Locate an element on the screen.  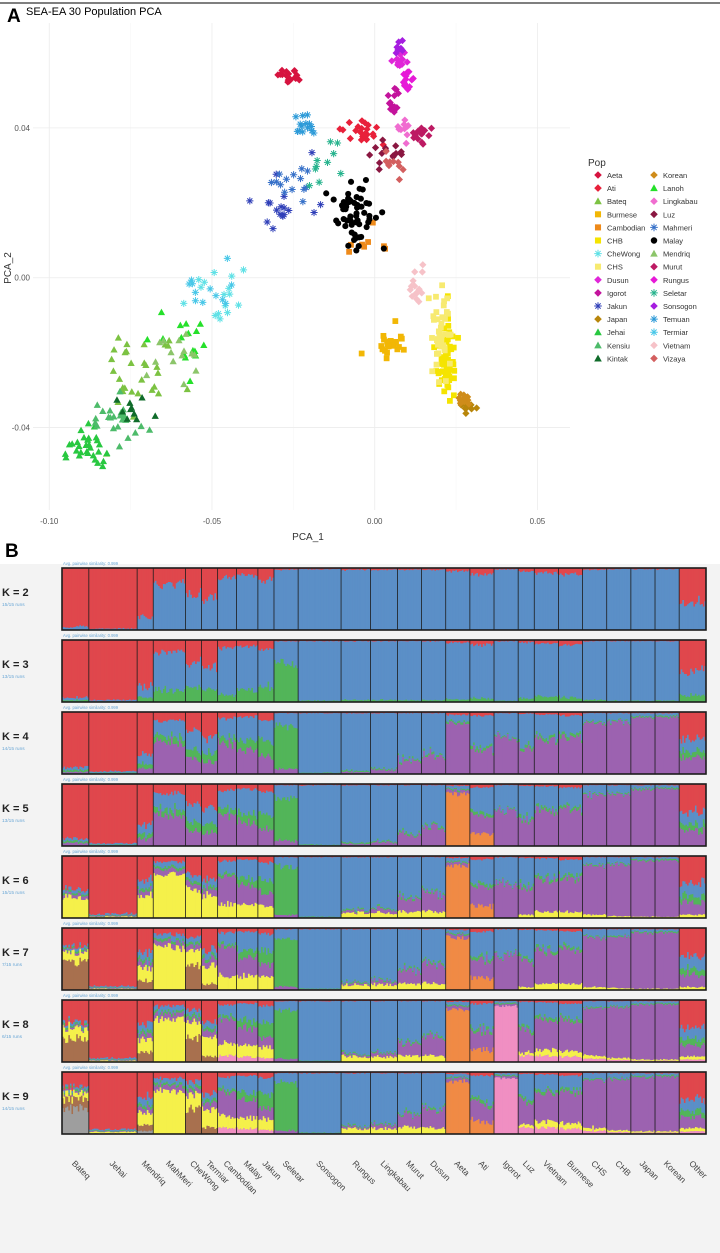
legend-key-luz is located at coordinates (654, 214).